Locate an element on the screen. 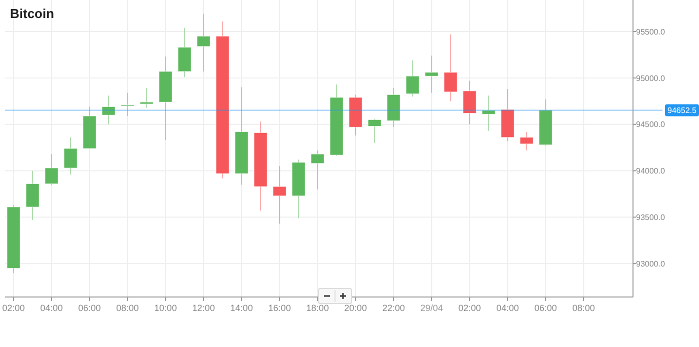 The height and width of the screenshot is (347, 699). ref-line-label: 94652.5 is located at coordinates (683, 111).